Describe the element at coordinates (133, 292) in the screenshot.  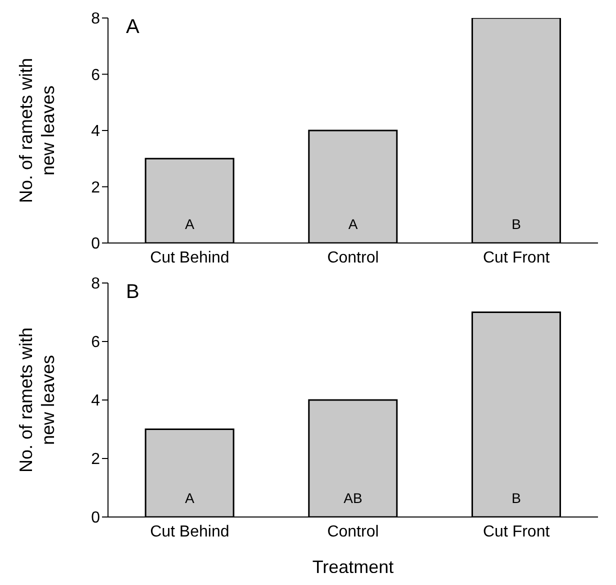
I see `chart-title: B` at that location.